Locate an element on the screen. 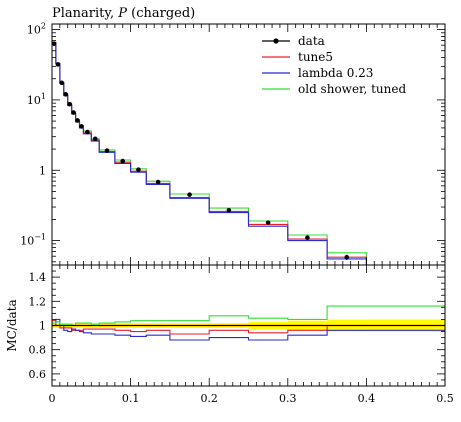  ratio-ytick-label: 0.6 is located at coordinates (38, 374).